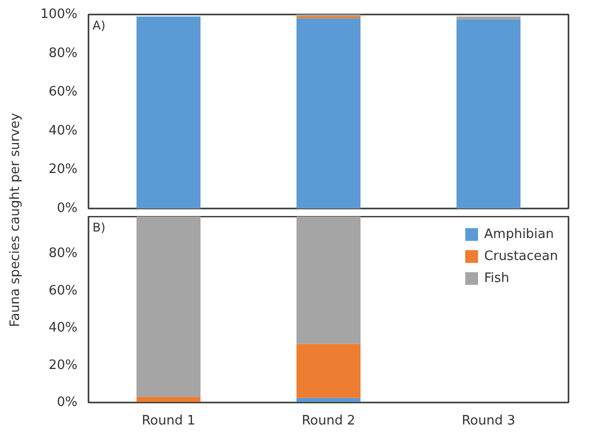 Image resolution: width=596 pixels, height=439 pixels. Describe the element at coordinates (497, 278) in the screenshot. I see `legend-label: Fish` at that location.